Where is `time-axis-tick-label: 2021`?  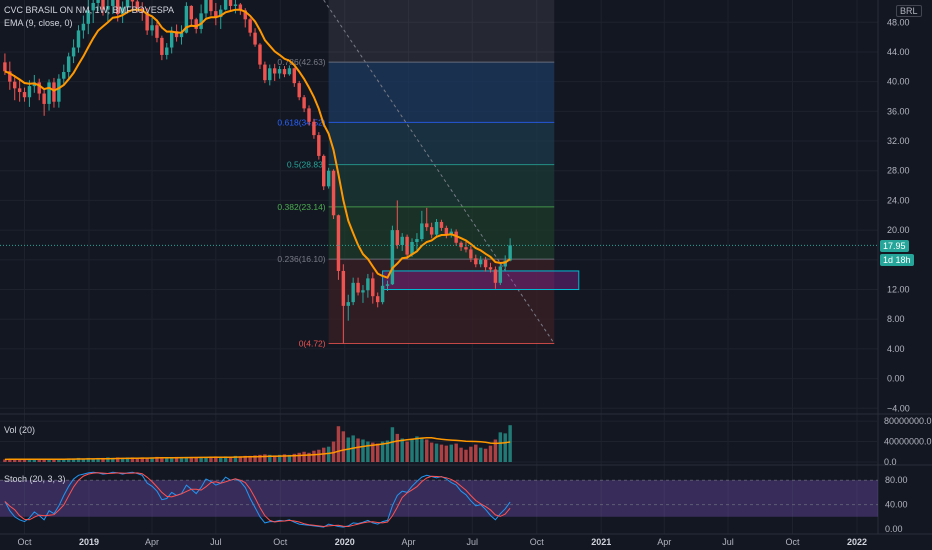 time-axis-tick-label: 2021 is located at coordinates (601, 542).